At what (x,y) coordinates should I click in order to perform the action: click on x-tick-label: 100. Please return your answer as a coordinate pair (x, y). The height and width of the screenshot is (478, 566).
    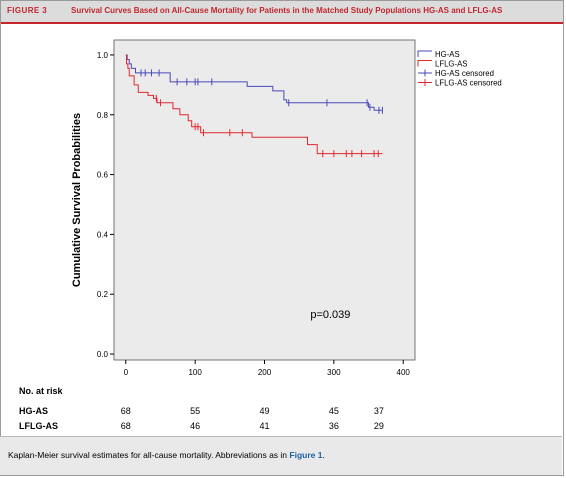
    Looking at the image, I should click on (195, 372).